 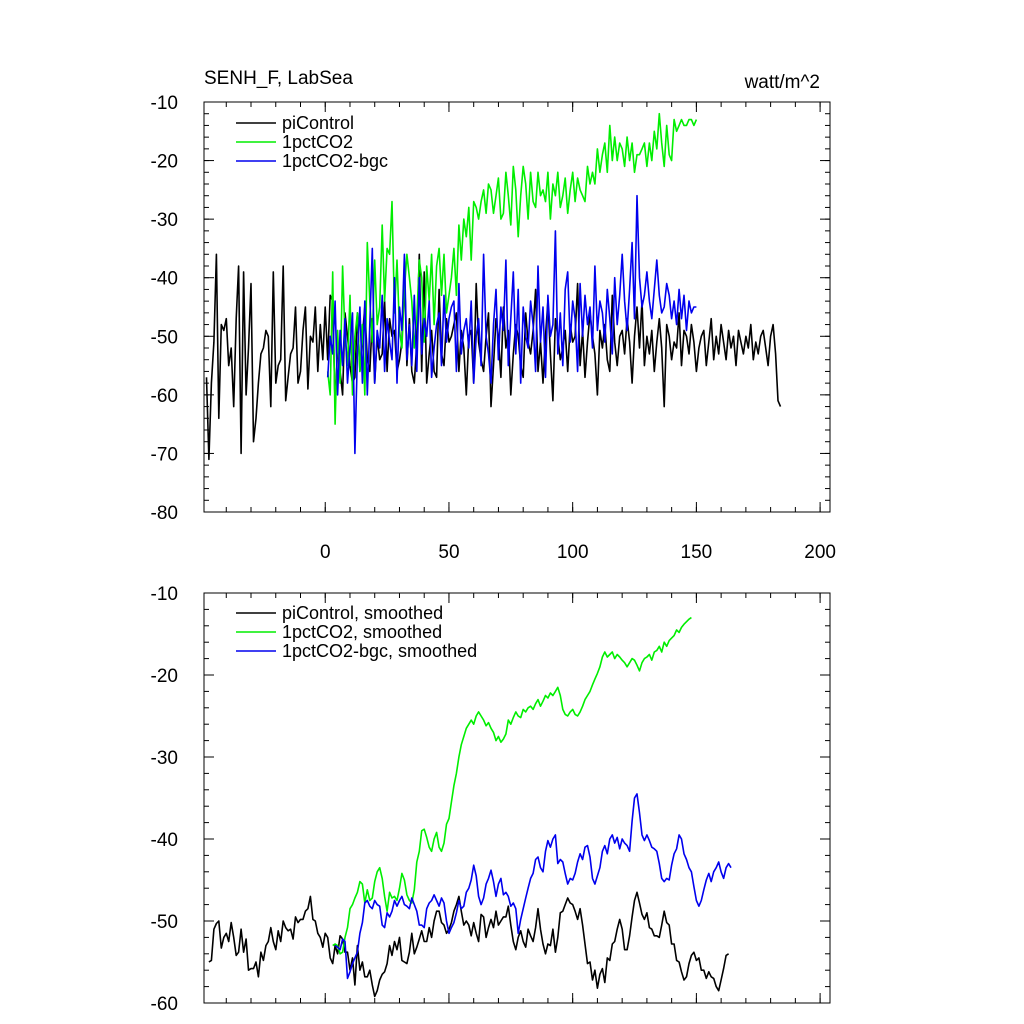 I want to click on x-tick-label: 100, so click(x=573, y=552).